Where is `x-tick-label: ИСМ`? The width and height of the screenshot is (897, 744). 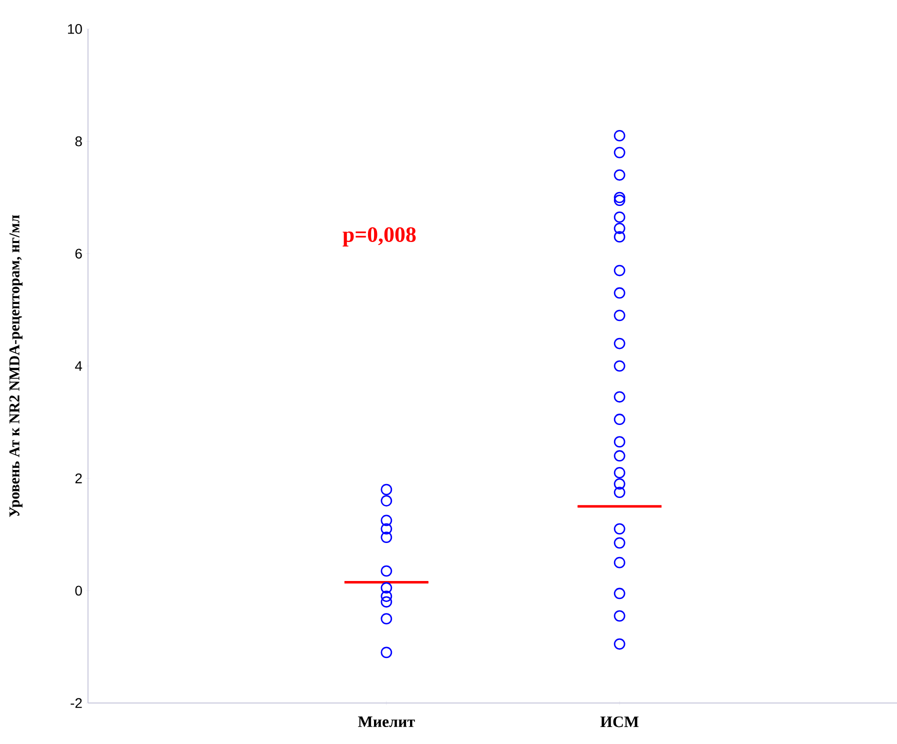 x-tick-label: ИСМ is located at coordinates (619, 722).